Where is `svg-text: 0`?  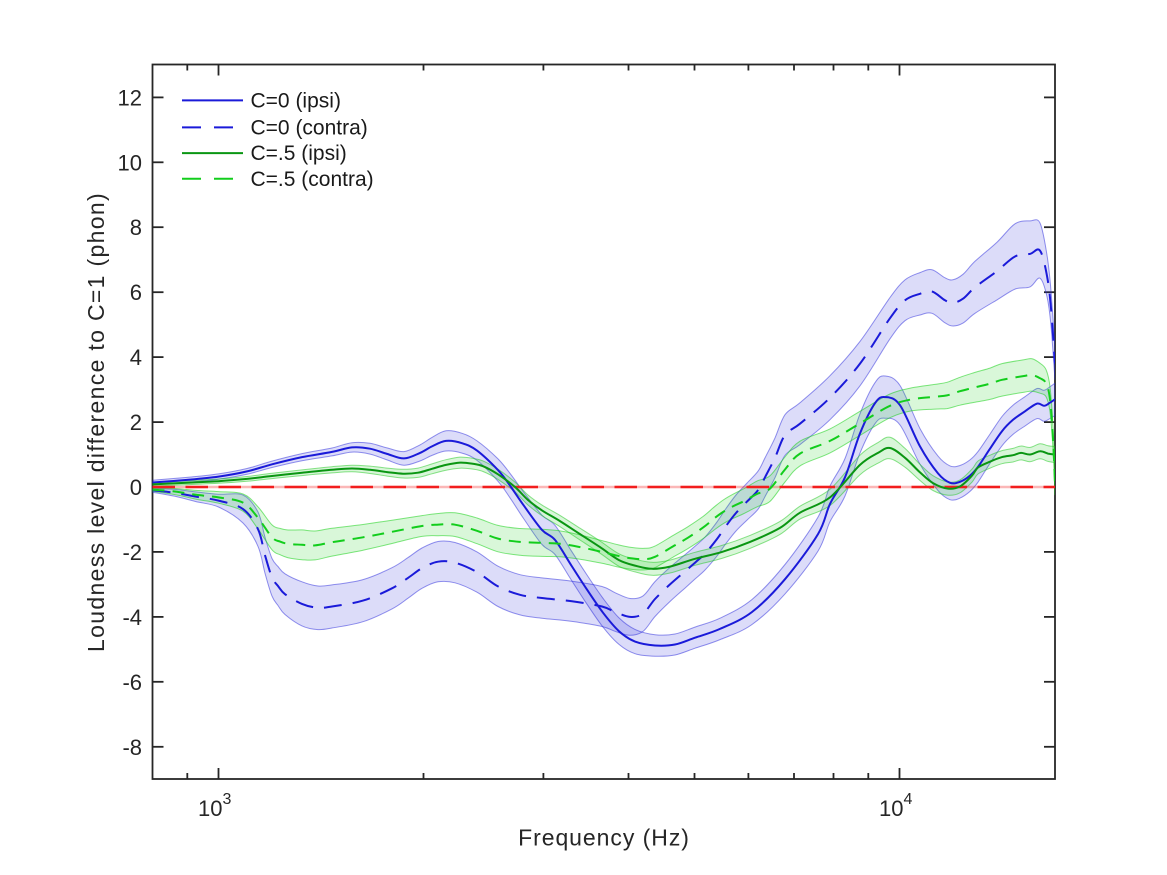
svg-text: 0 is located at coordinates (136, 487).